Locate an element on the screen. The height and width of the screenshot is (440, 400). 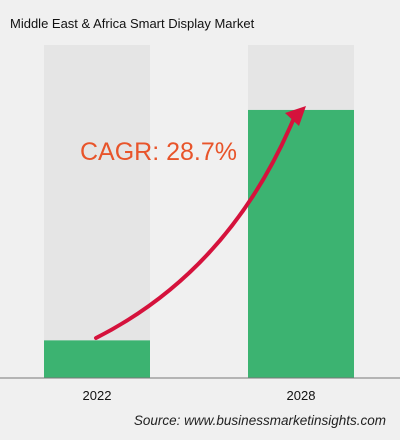
cagr-annotation: CAGR: 28.7% is located at coordinates (158, 152).